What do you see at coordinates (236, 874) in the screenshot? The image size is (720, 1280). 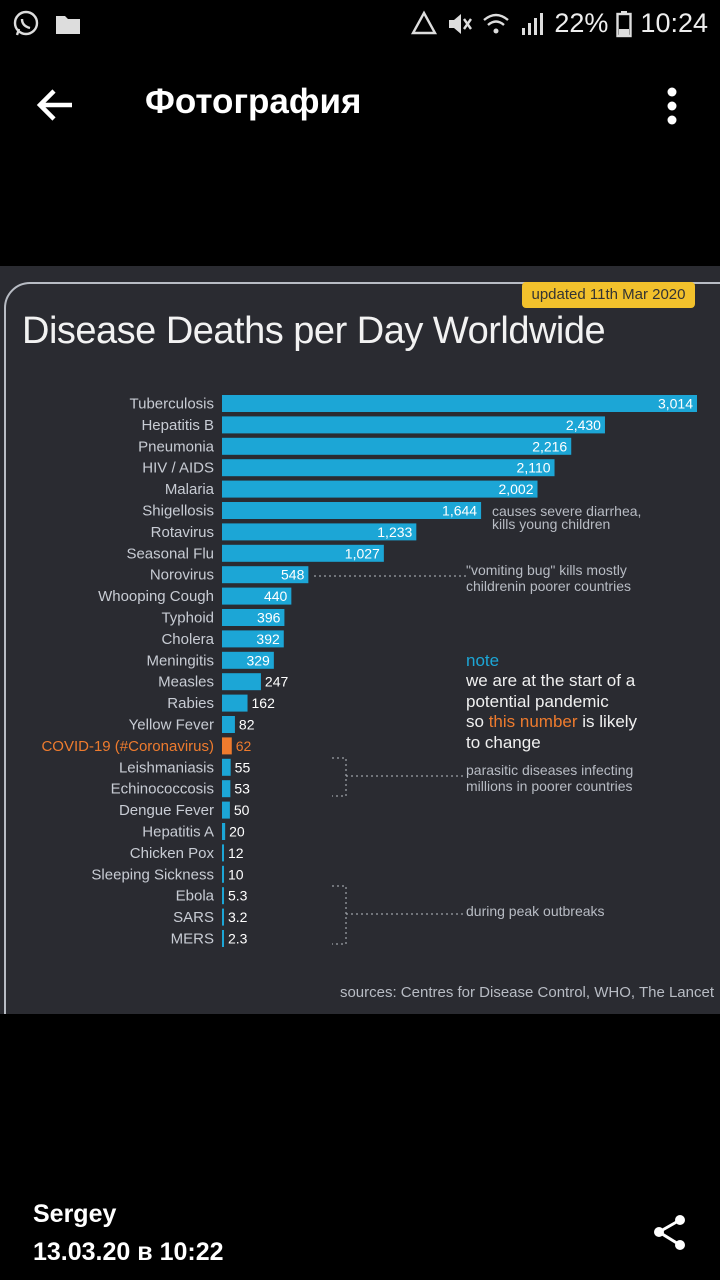 I see `value-label: 10` at bounding box center [236, 874].